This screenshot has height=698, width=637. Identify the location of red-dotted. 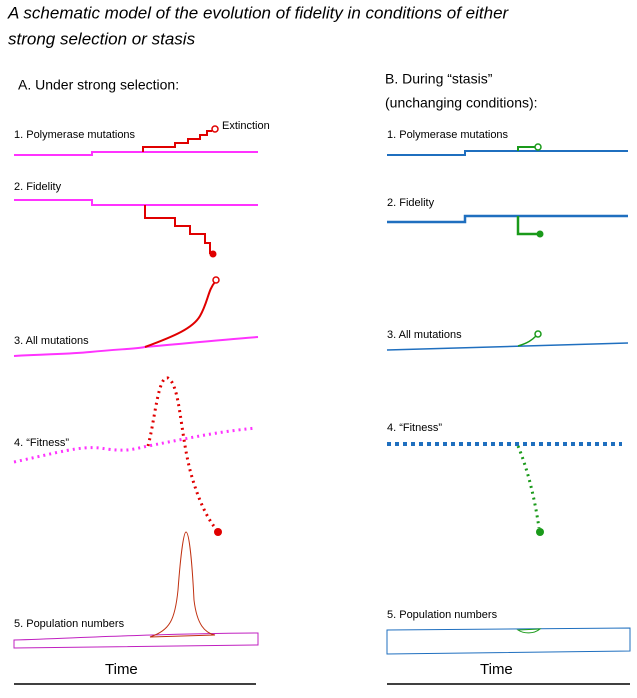
(182, 454).